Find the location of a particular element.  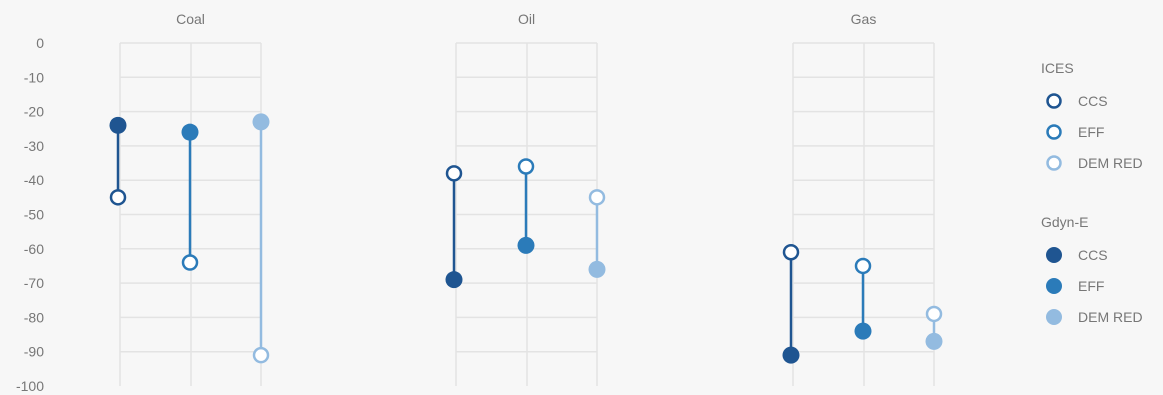

panel-oil: Oil is located at coordinates (525, 198).